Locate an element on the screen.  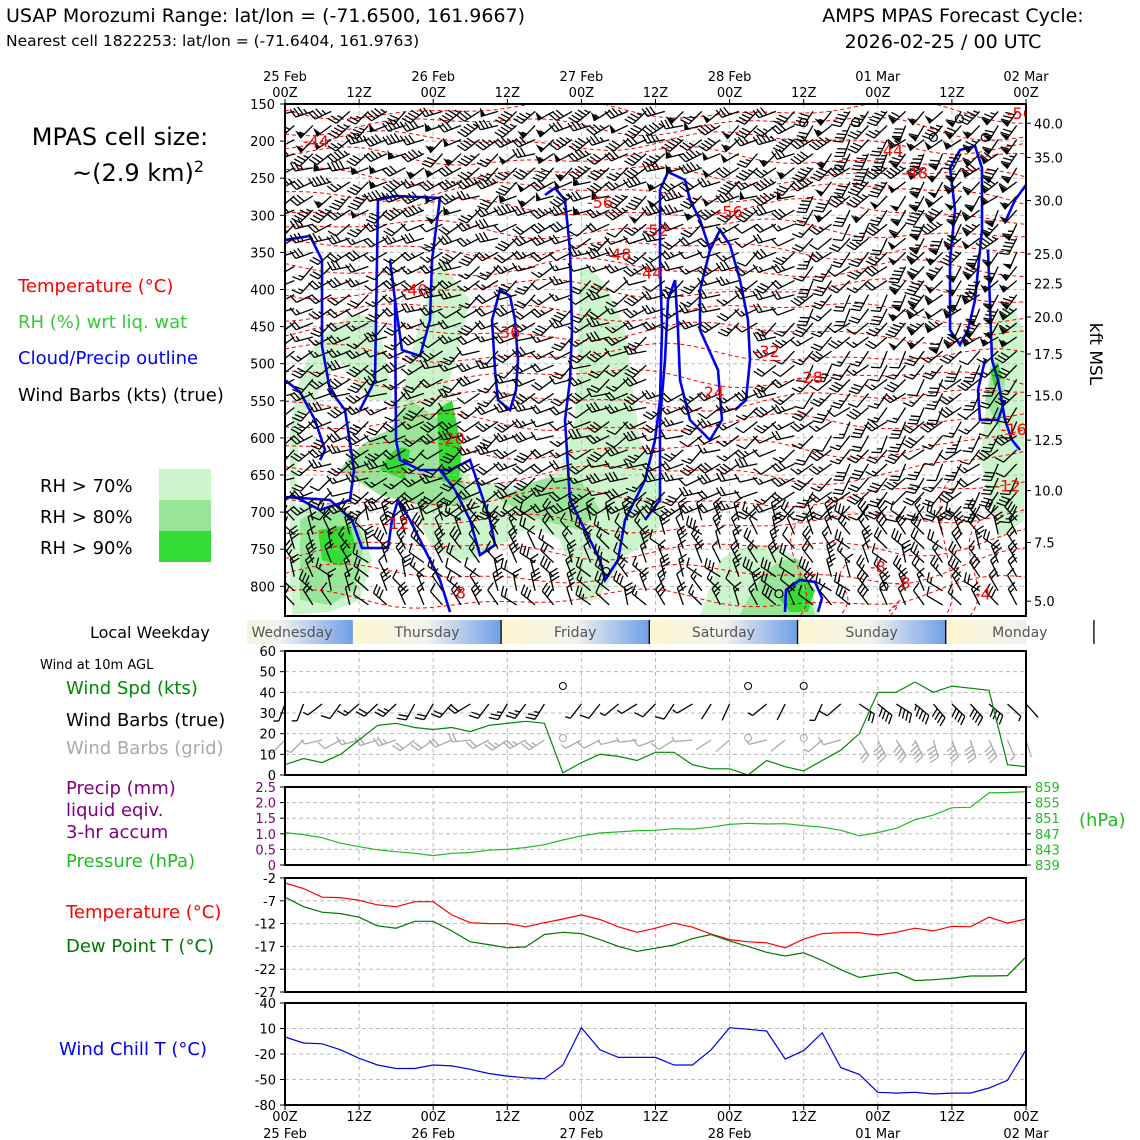
calm-circle is located at coordinates (1115, 137).